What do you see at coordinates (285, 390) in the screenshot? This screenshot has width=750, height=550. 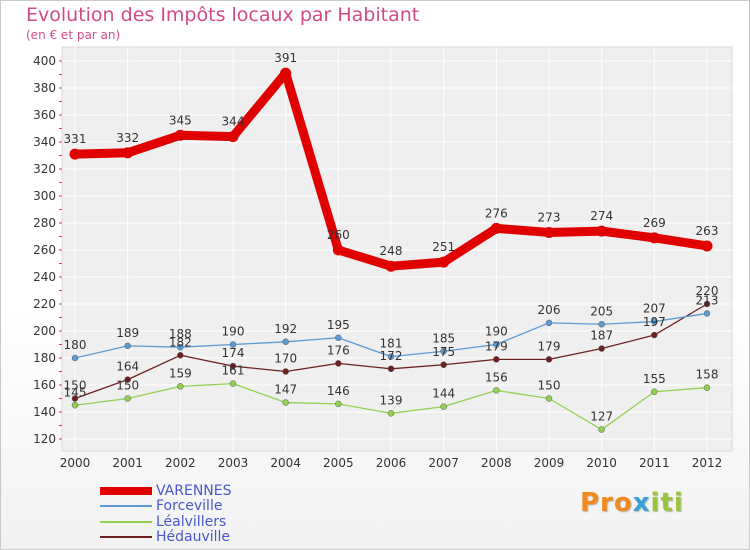 I see `data-label: 147` at bounding box center [285, 390].